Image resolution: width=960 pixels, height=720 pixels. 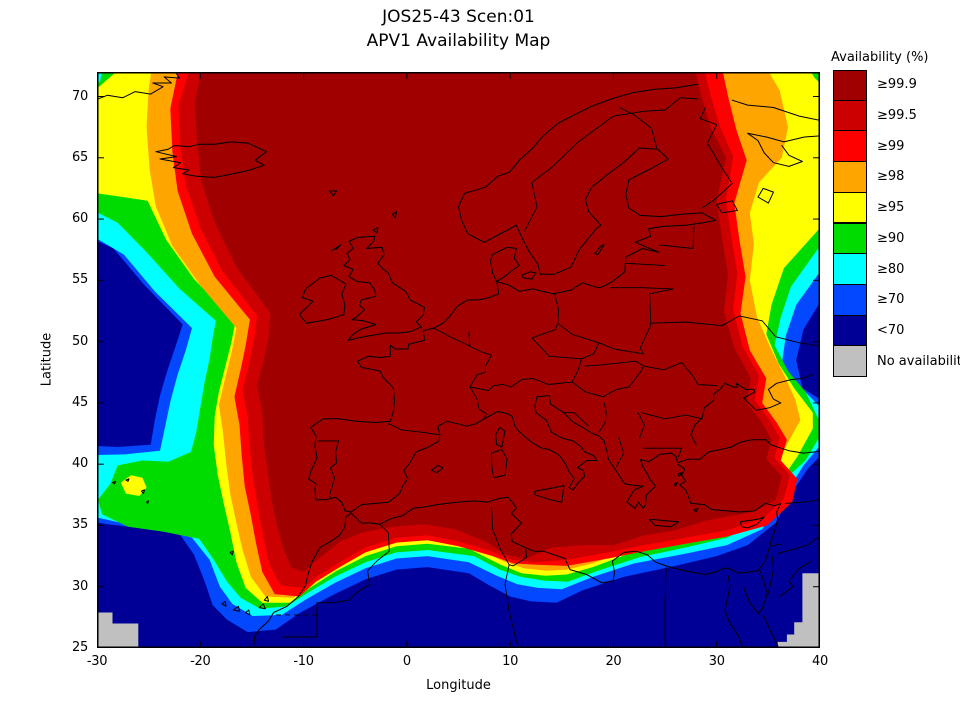 I want to click on border-ukraine-belarus-russia, so click(x=735, y=331).